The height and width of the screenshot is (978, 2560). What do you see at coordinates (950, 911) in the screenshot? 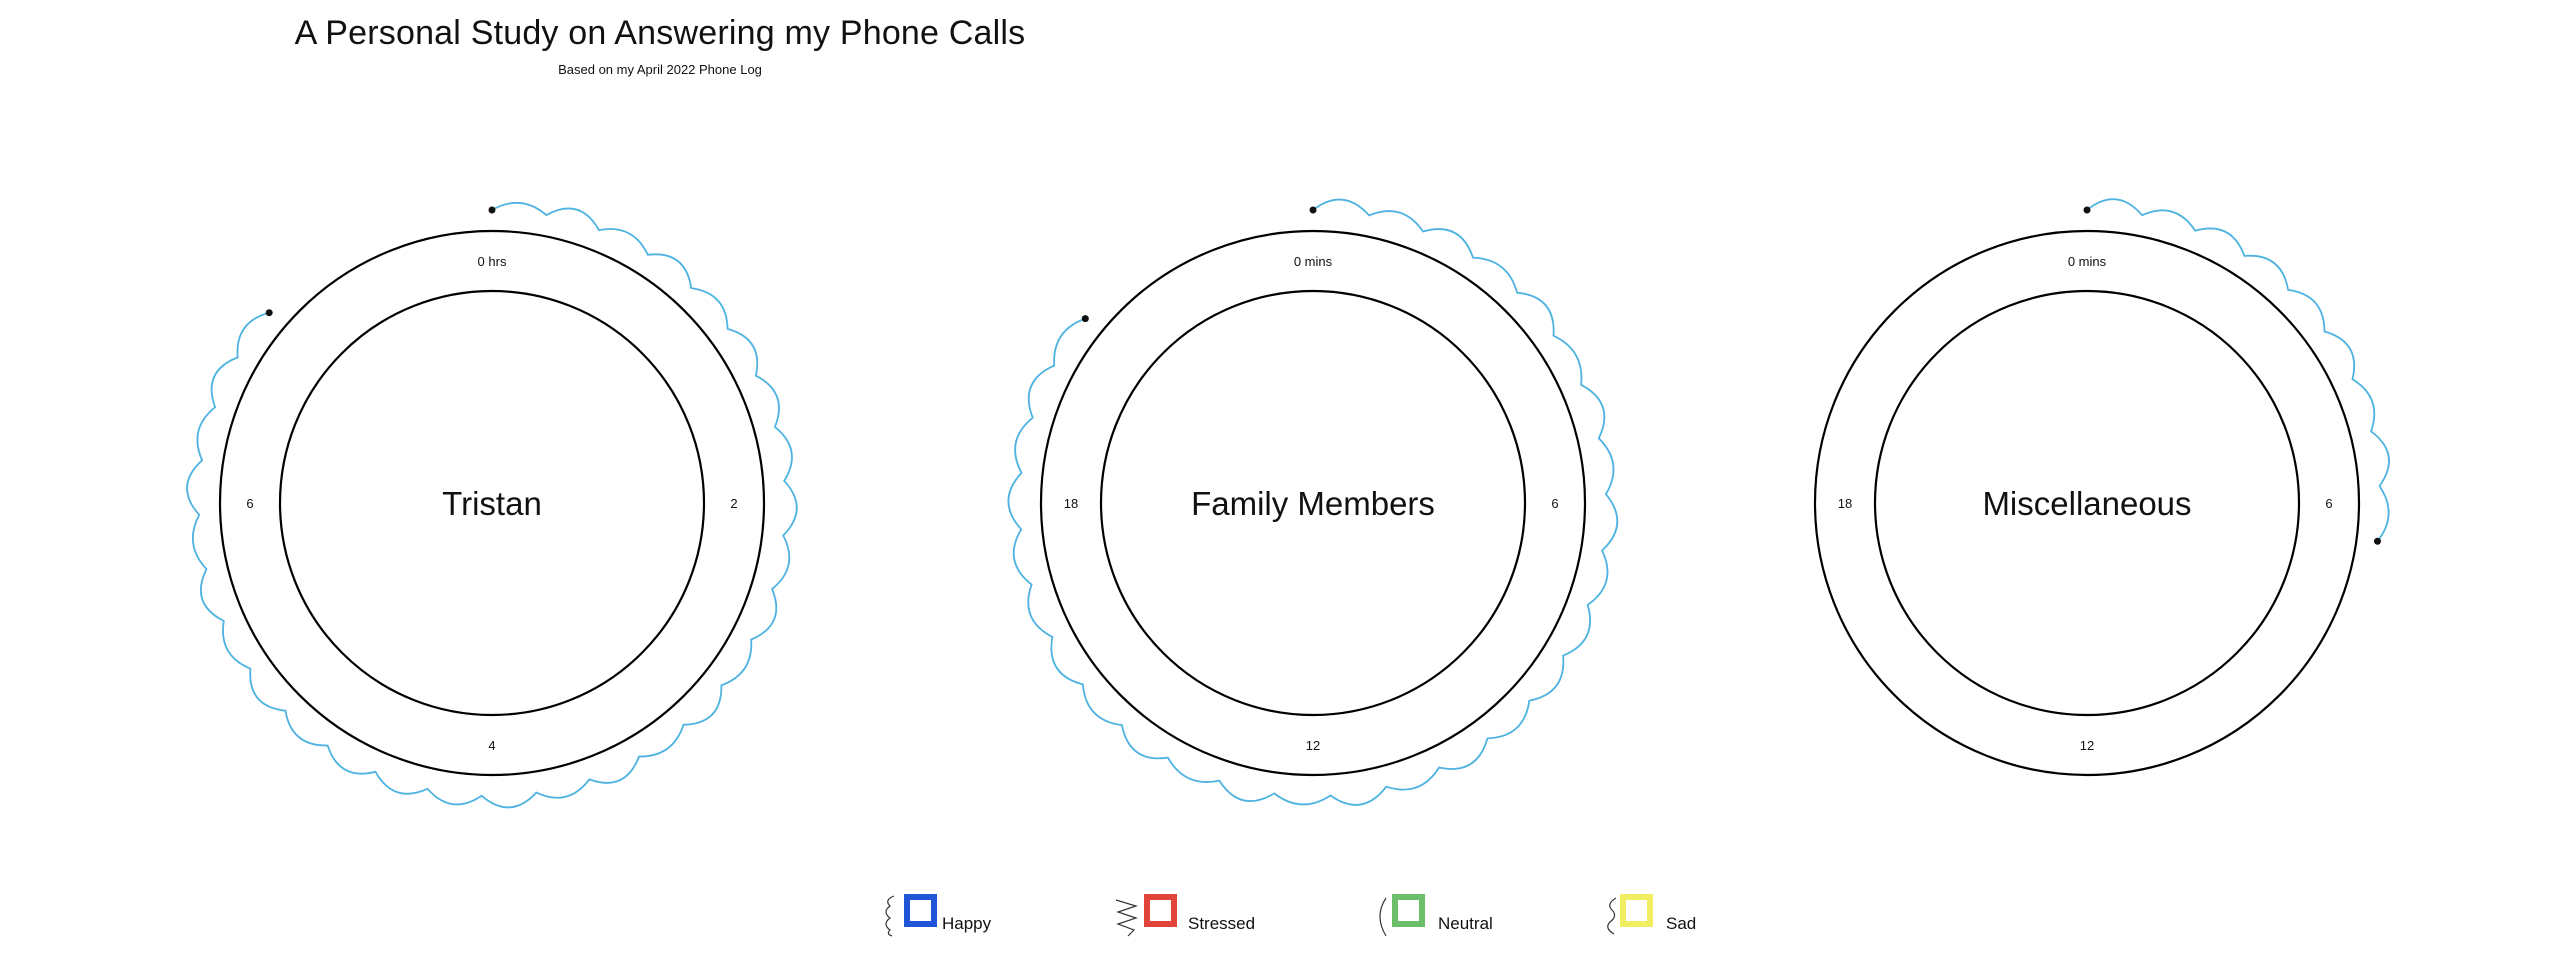
I see `legend-item-happy: Happy` at bounding box center [950, 911].